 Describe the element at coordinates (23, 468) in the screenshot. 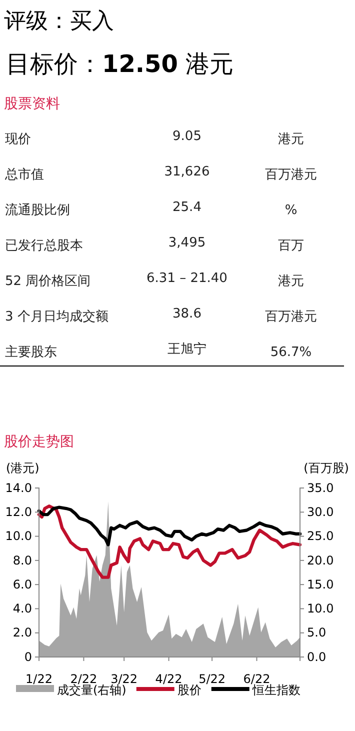

I see `y-axis-title: (港元)` at that location.